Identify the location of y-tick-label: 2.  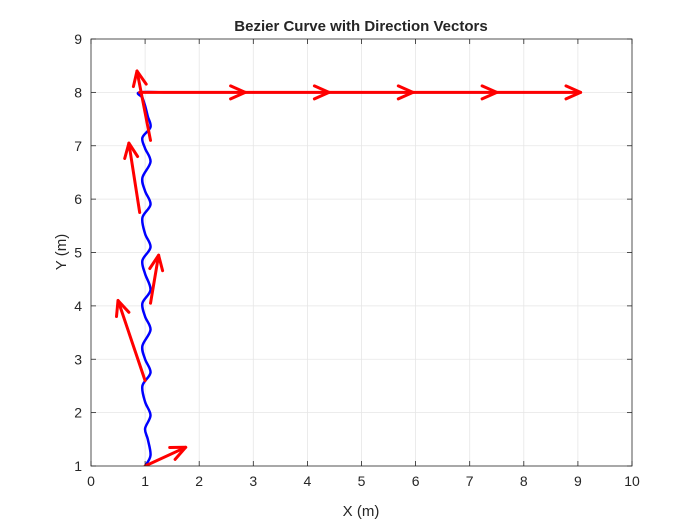
(78, 413).